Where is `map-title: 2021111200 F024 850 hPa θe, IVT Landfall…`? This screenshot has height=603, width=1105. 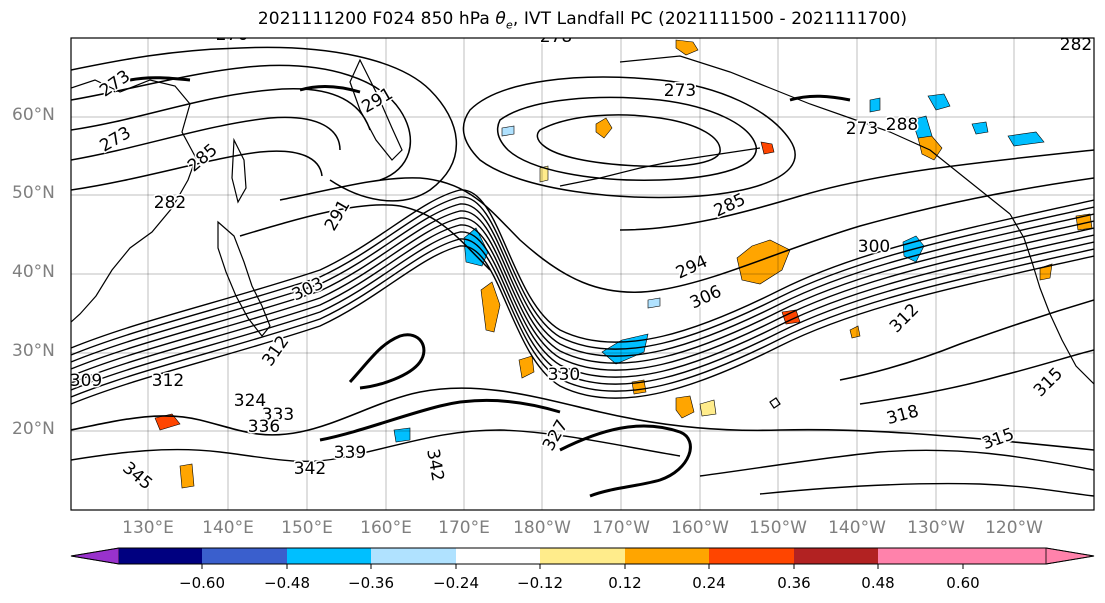
map-title: 2021111200 F024 850 hPa θe, IVT Landfall… is located at coordinates (582, 20).